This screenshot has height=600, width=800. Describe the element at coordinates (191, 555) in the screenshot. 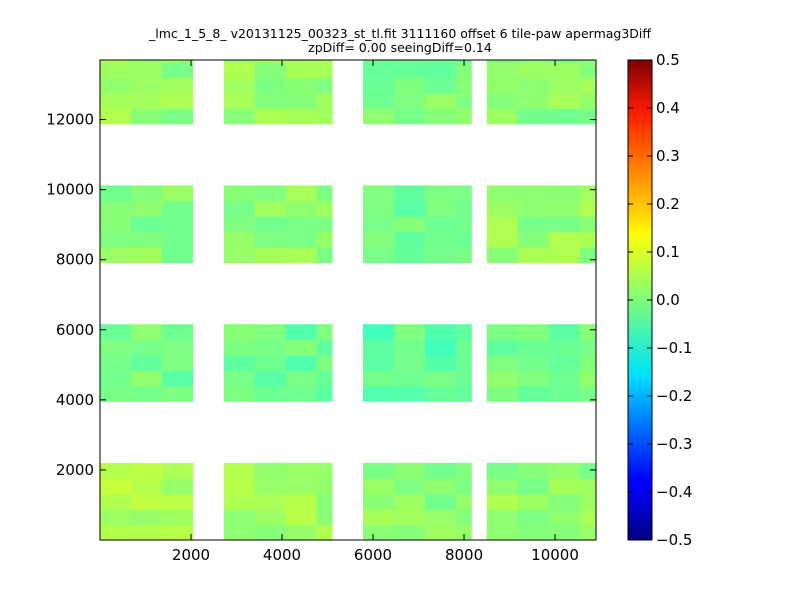

I see `x-tick-label: 2000` at that location.